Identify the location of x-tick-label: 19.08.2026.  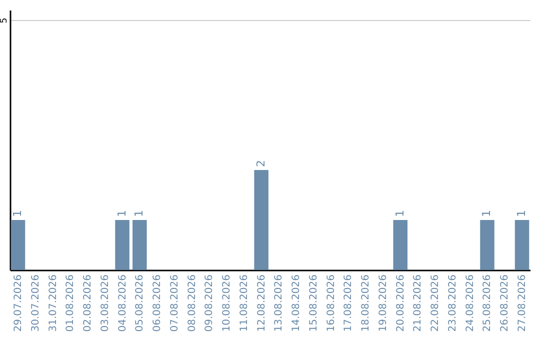
(383, 303).